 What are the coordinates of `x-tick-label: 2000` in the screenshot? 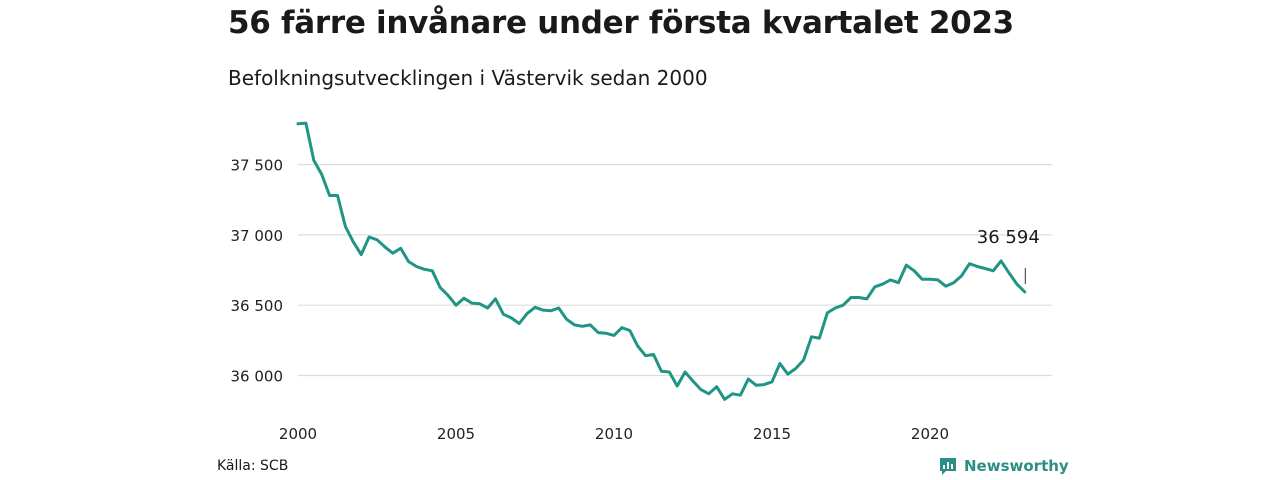 It's located at (298, 434).